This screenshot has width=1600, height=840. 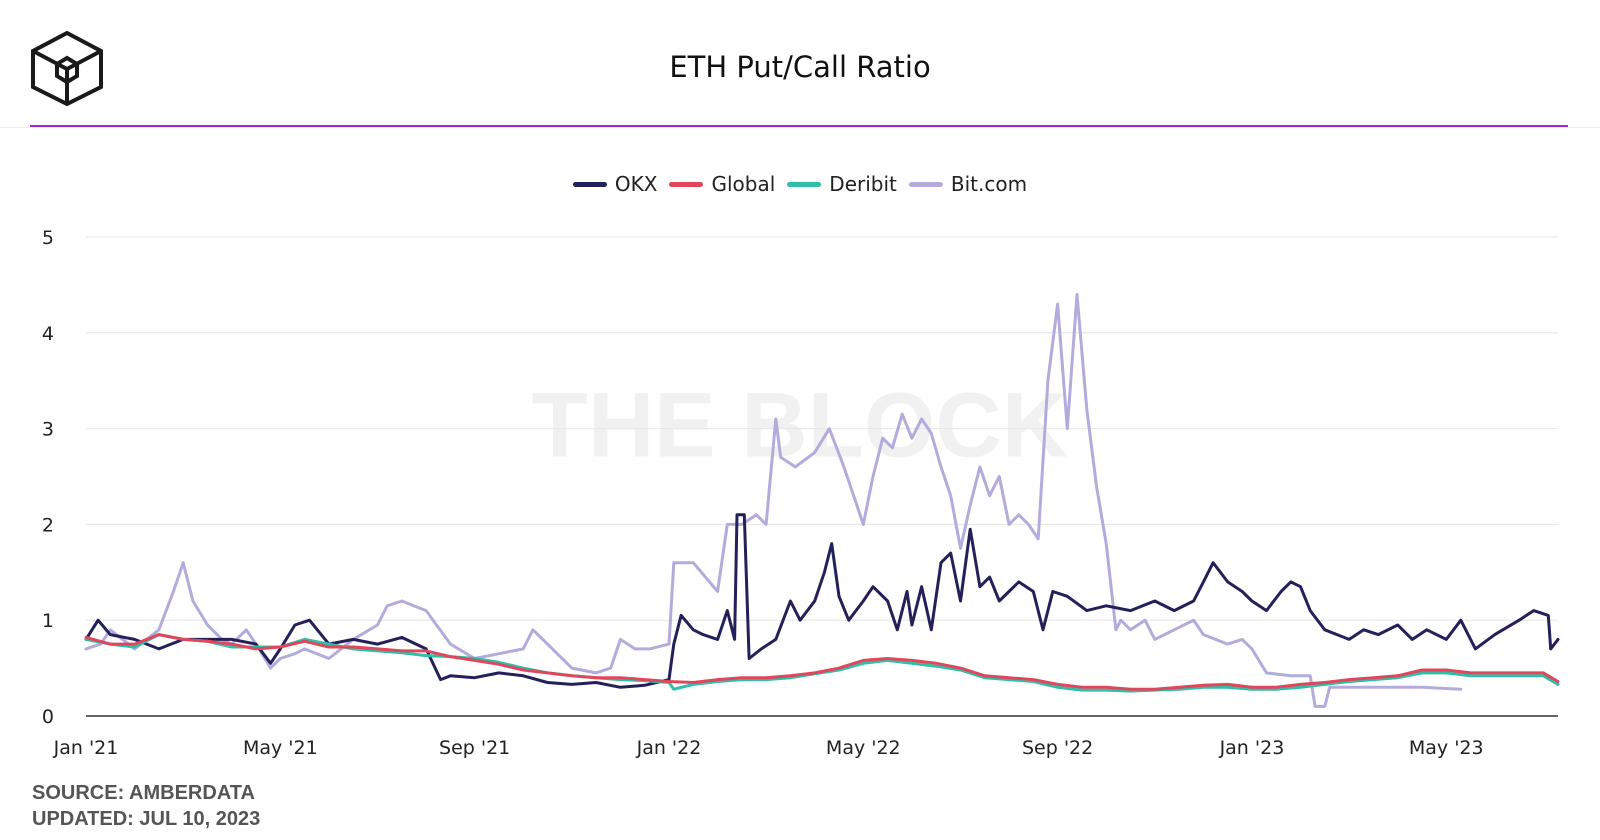 What do you see at coordinates (143, 793) in the screenshot?
I see `source-text: SOURCE: AMBERDATA` at bounding box center [143, 793].